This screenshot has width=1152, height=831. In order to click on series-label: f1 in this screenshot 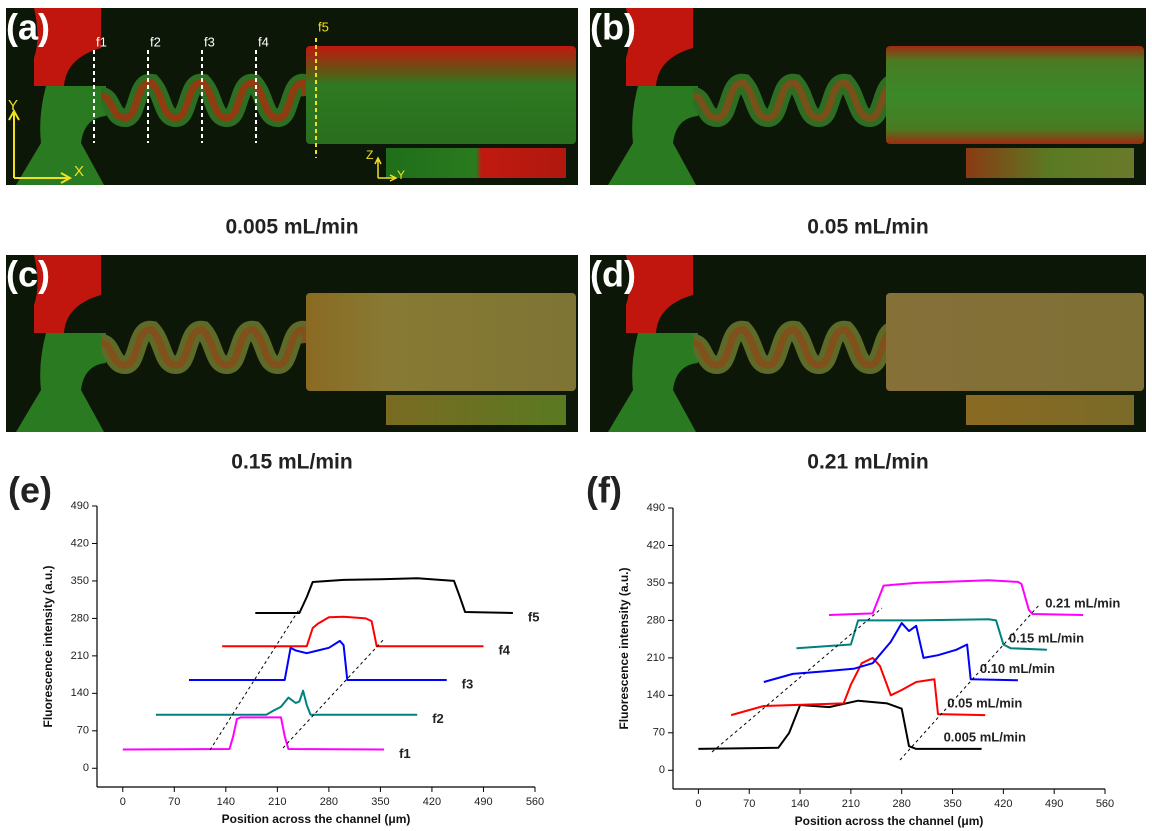, I will do `click(405, 753)`.